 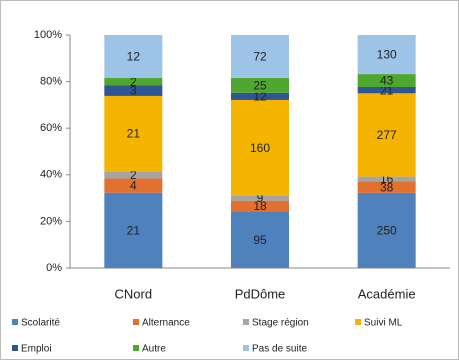 What do you see at coordinates (48, 35) in the screenshot?
I see `y-tick-label: 100%` at bounding box center [48, 35].